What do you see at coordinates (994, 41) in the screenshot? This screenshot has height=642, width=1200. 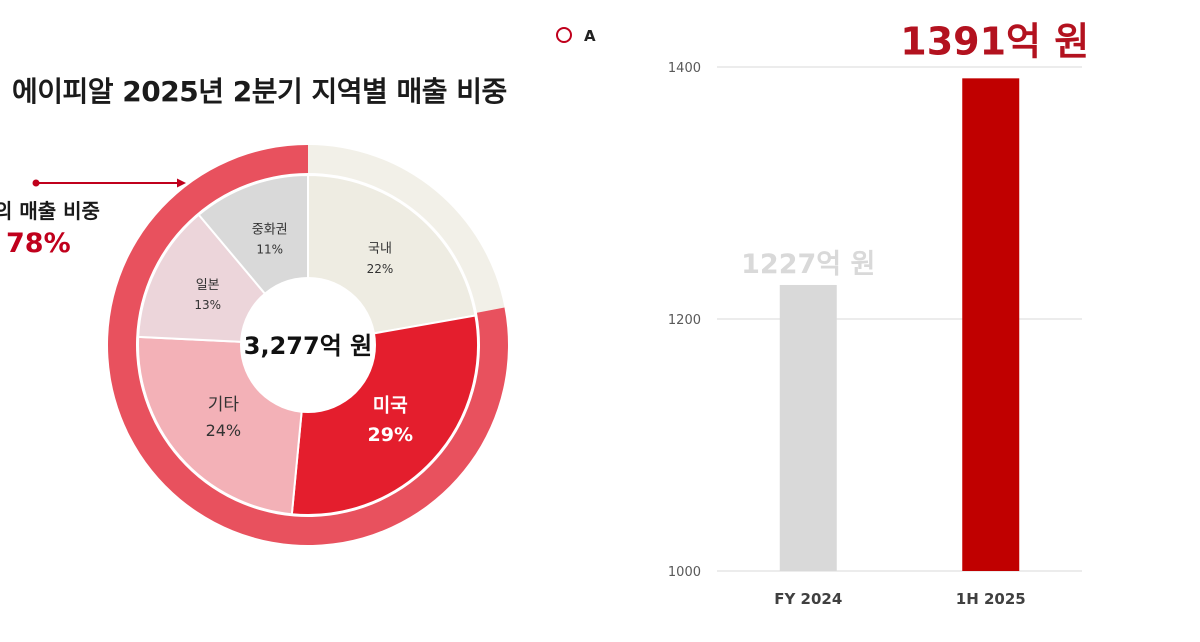 I see `bar-value-label: 1391억 원` at bounding box center [994, 41].